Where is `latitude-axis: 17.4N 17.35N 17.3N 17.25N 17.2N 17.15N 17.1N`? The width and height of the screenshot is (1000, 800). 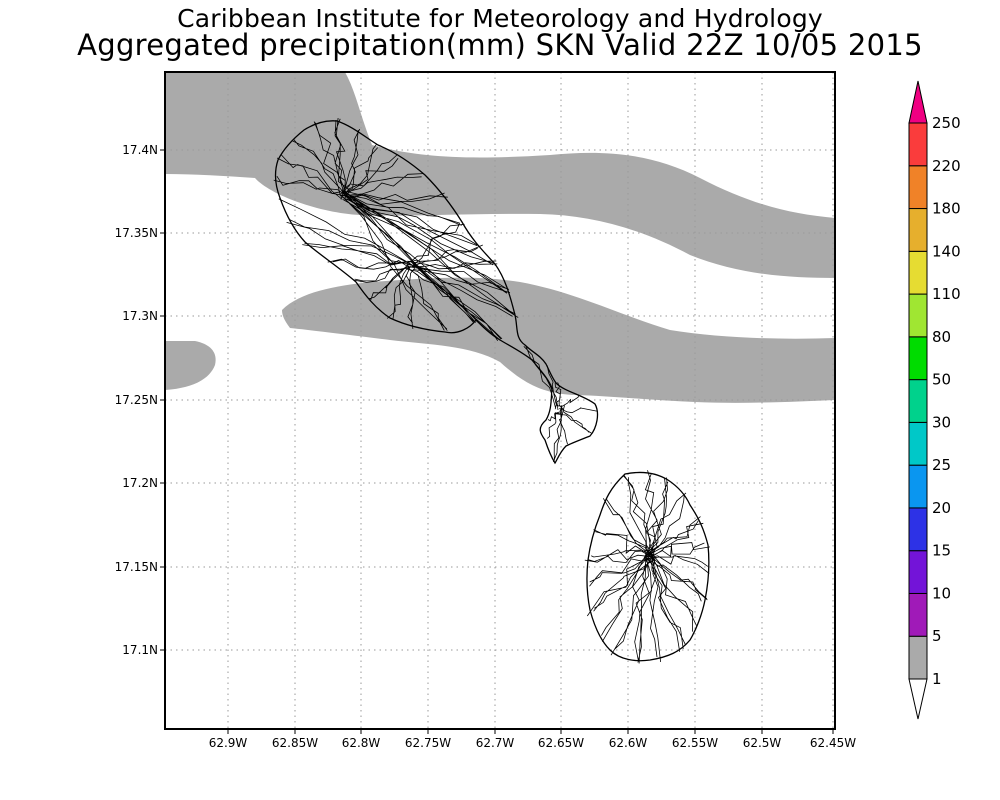 latitude-axis: 17.4N 17.35N 17.3N 17.25N 17.2N 17.15N 17.1N is located at coordinates (140, 400).